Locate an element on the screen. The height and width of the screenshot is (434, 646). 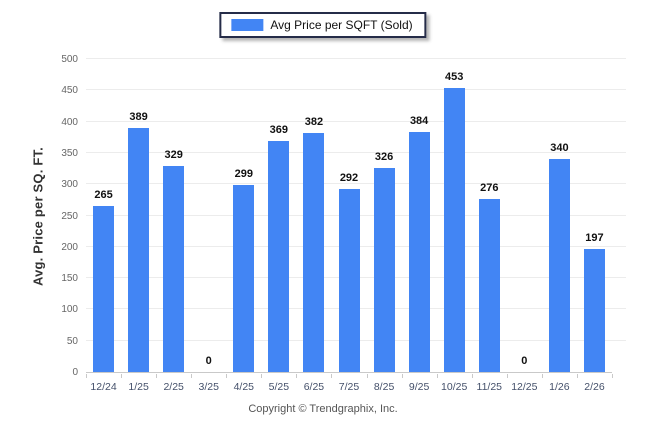
y-axis-tick-label: 450 is located at coordinates (69, 91).